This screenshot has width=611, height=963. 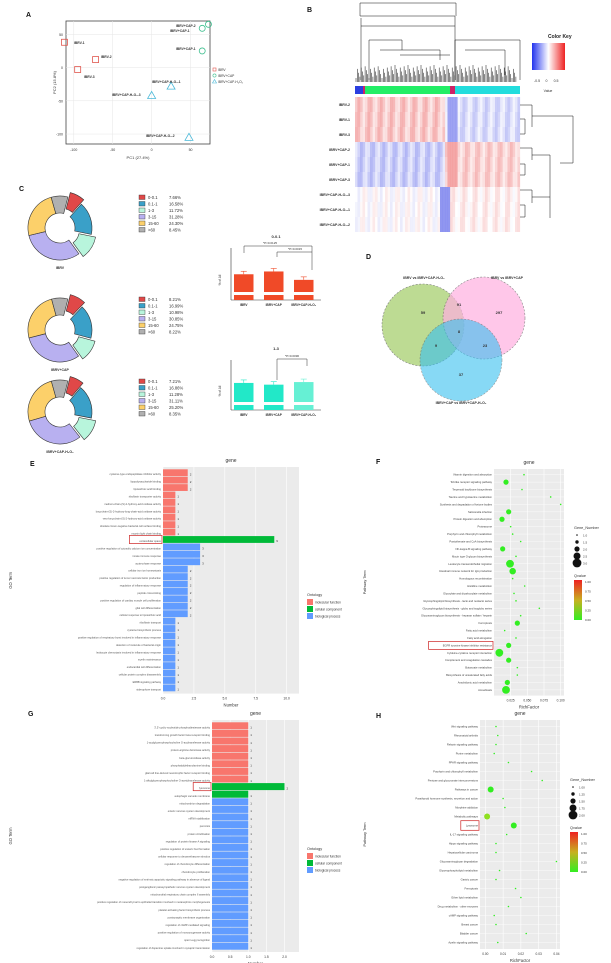 I want to click on legend-category: >60, so click(x=152, y=332).